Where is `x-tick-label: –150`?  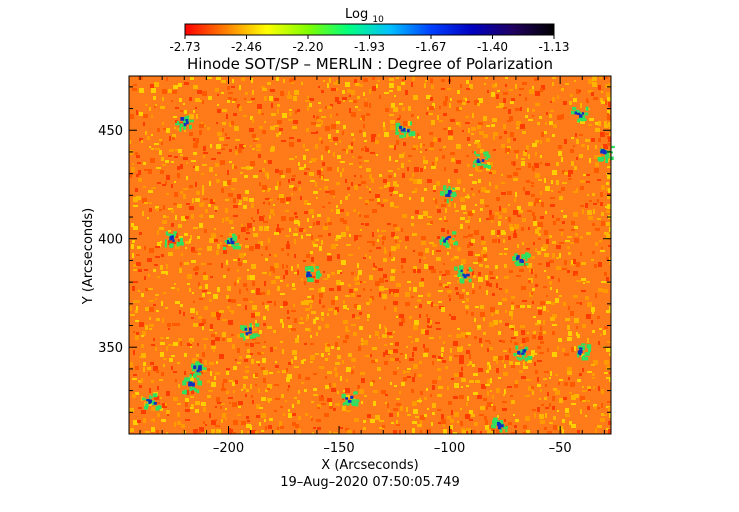 x-tick-label: –150 is located at coordinates (338, 448).